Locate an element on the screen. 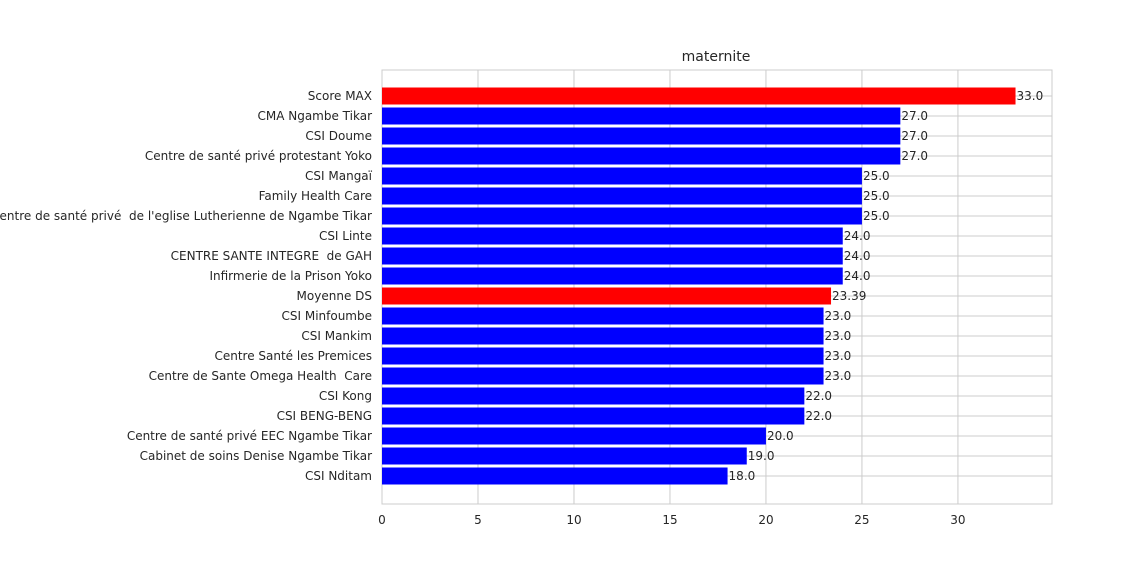  value-label: 18.0 is located at coordinates (742, 476).